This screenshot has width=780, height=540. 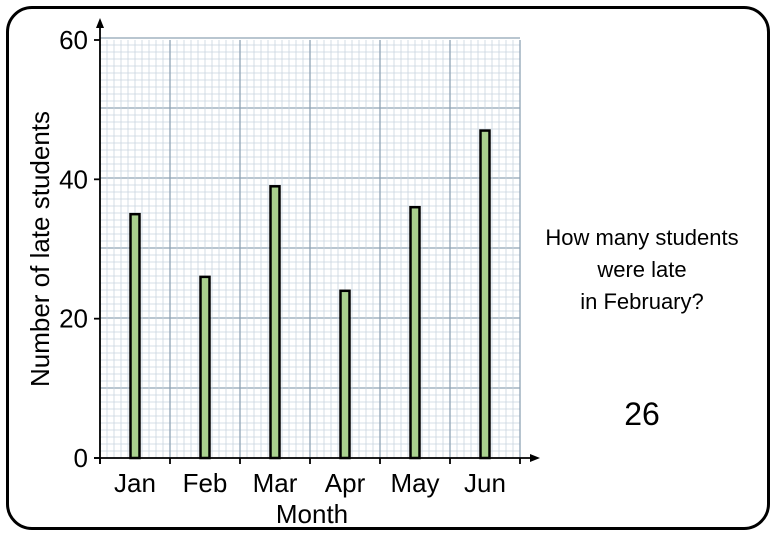 I want to click on y-axis-title: Number of late students, so click(x=40, y=249).